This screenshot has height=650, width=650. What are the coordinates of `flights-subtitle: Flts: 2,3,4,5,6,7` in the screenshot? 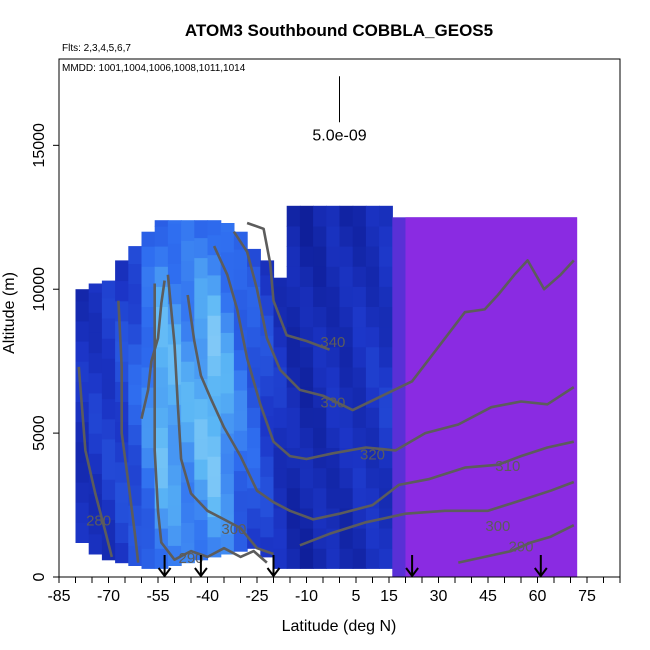 It's located at (96, 48).